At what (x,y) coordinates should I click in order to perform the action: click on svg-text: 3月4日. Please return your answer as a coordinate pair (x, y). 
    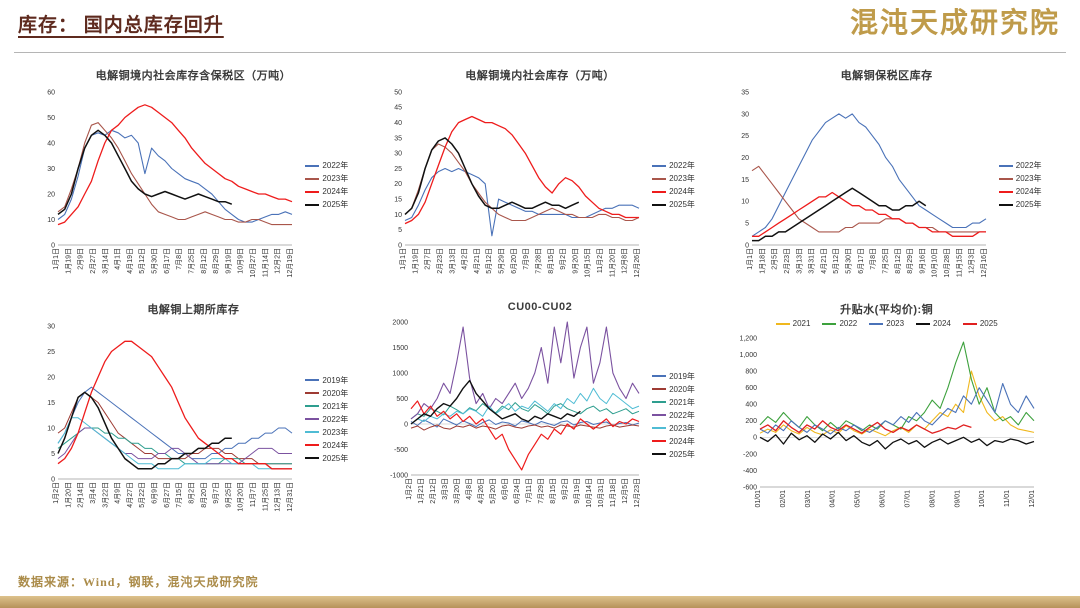
    Looking at the image, I should click on (93, 493).